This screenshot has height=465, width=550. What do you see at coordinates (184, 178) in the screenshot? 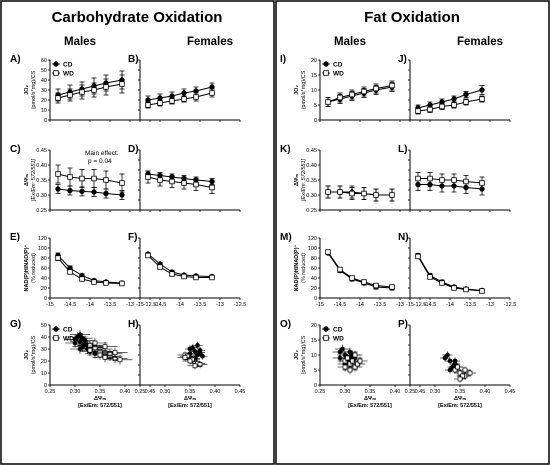
I see `panel-D: D)` at bounding box center [184, 178].